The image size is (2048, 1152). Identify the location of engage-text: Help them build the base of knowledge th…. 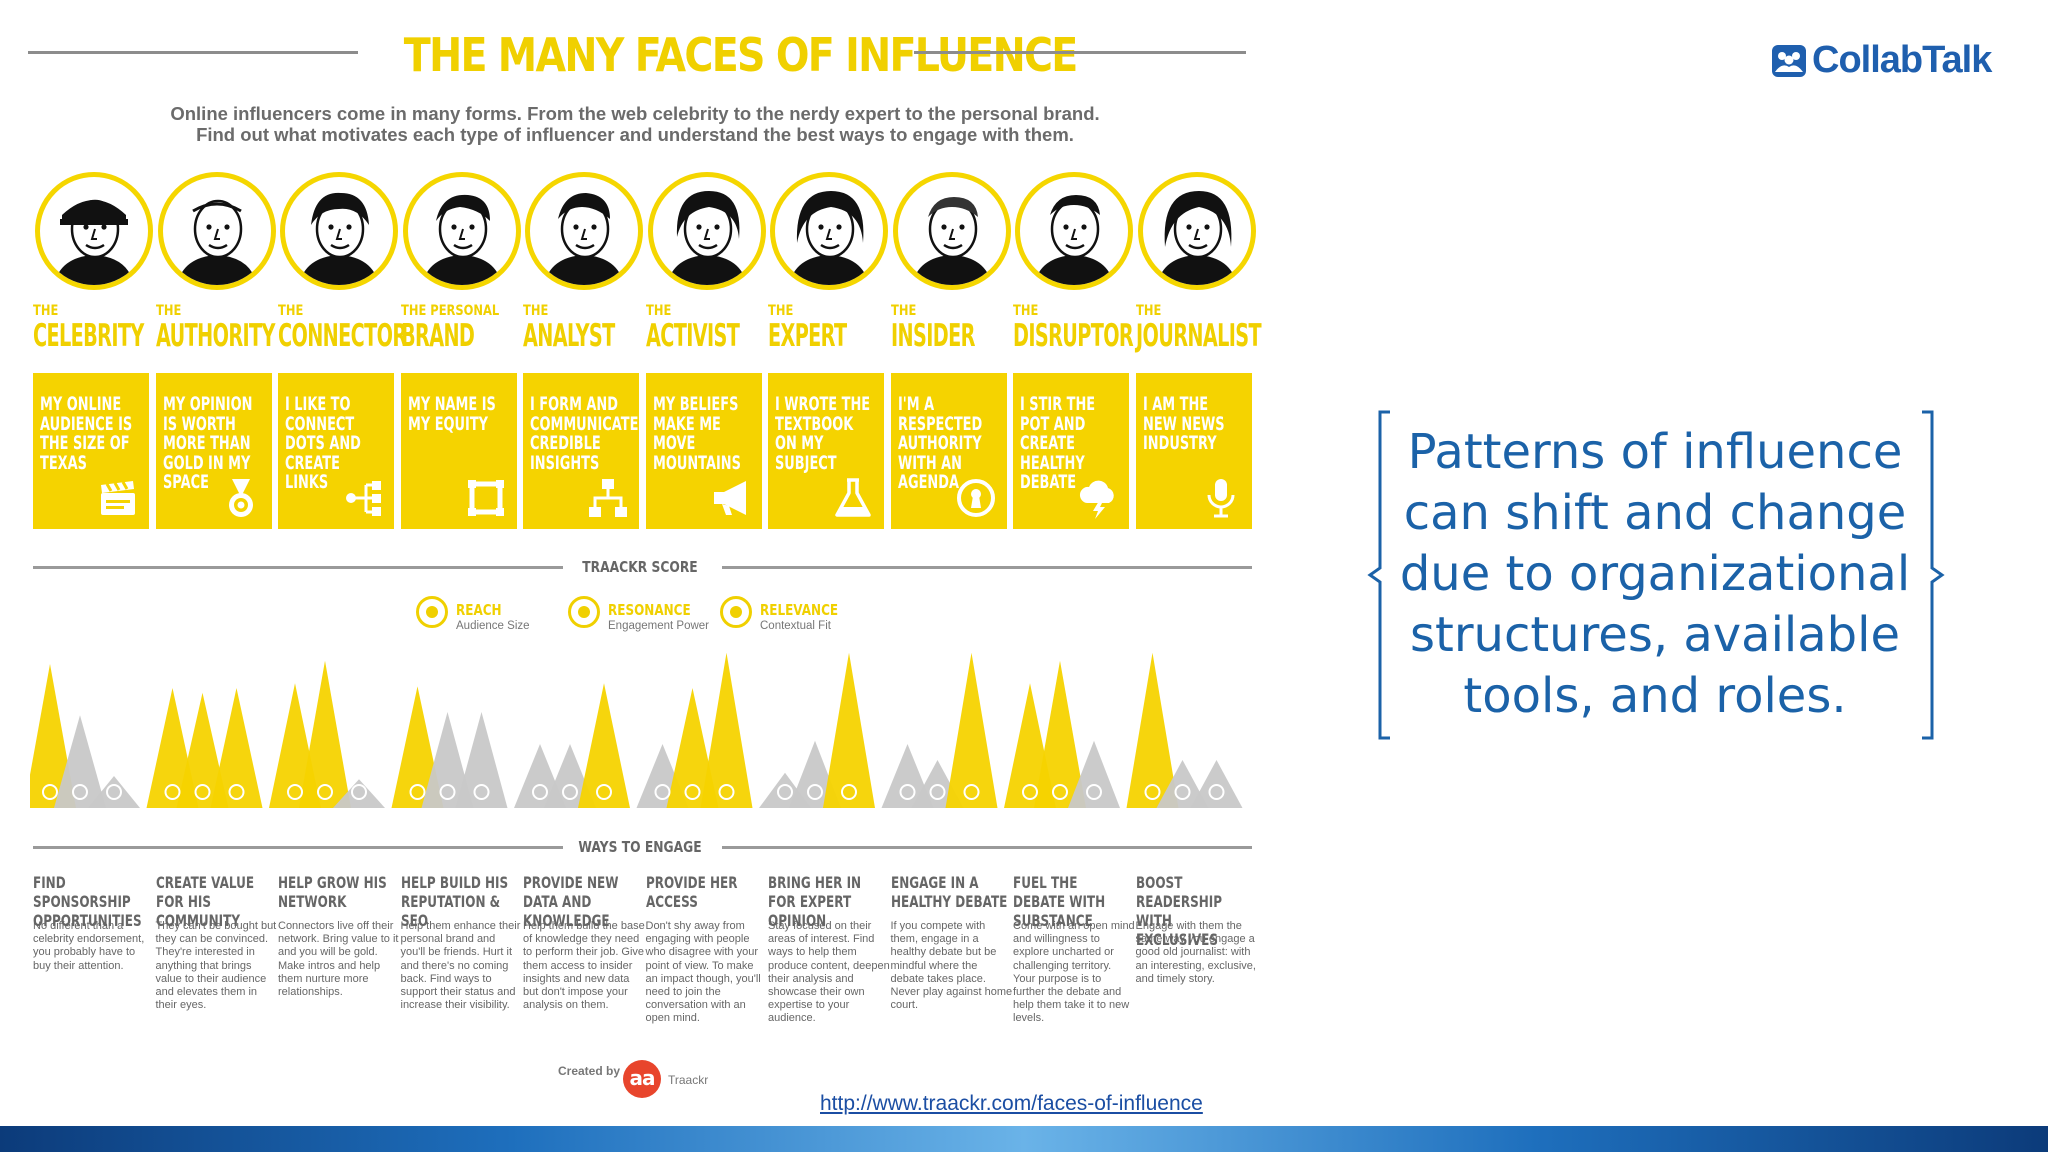
(584, 966).